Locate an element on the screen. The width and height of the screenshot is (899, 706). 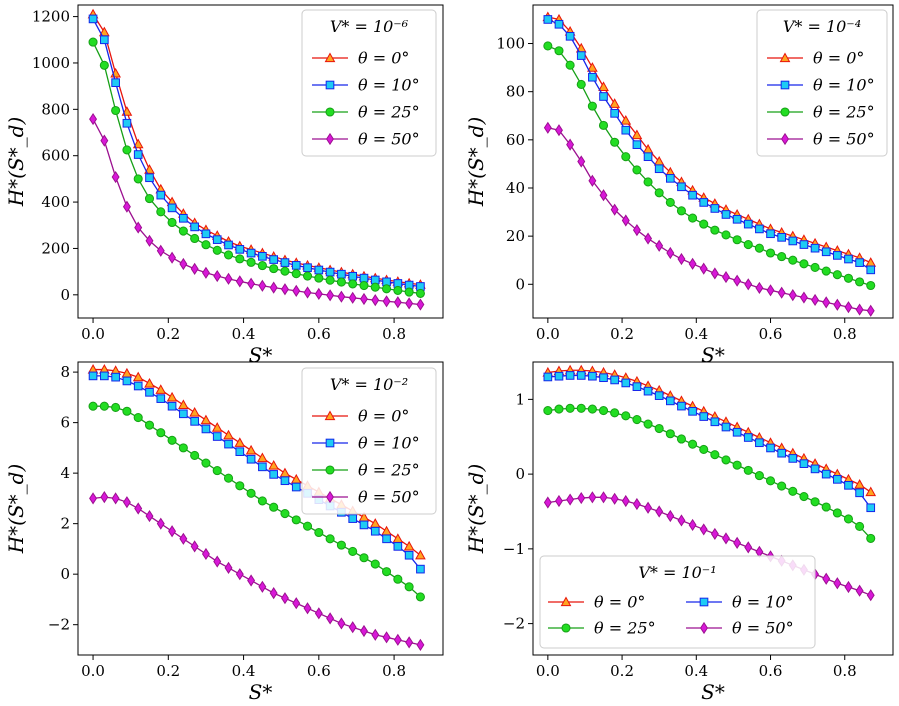
legend-label: θ = 25° is located at coordinates (844, 112).